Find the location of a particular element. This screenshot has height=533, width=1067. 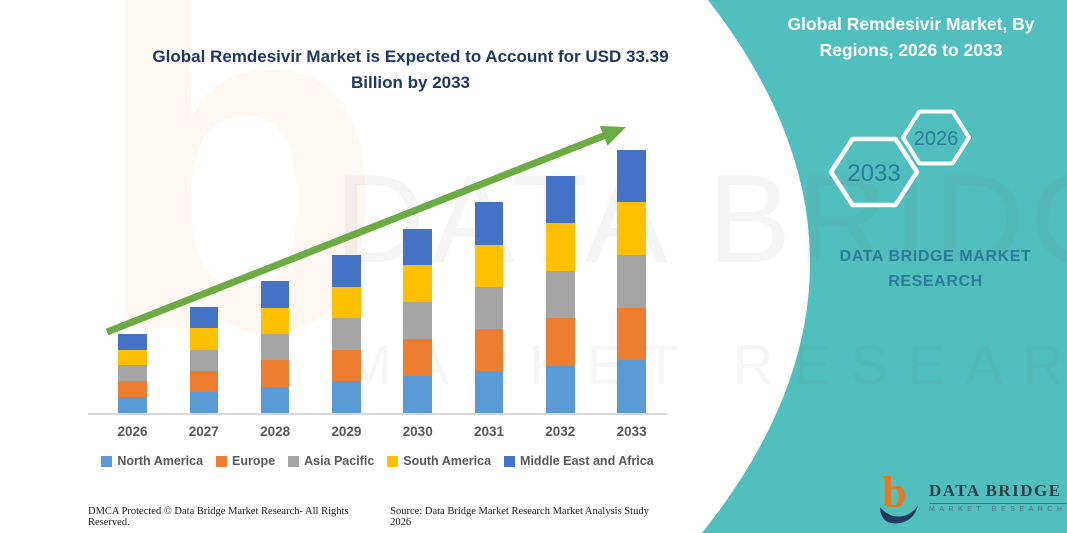

x-axis-label-2032: 2032 is located at coordinates (560, 431).